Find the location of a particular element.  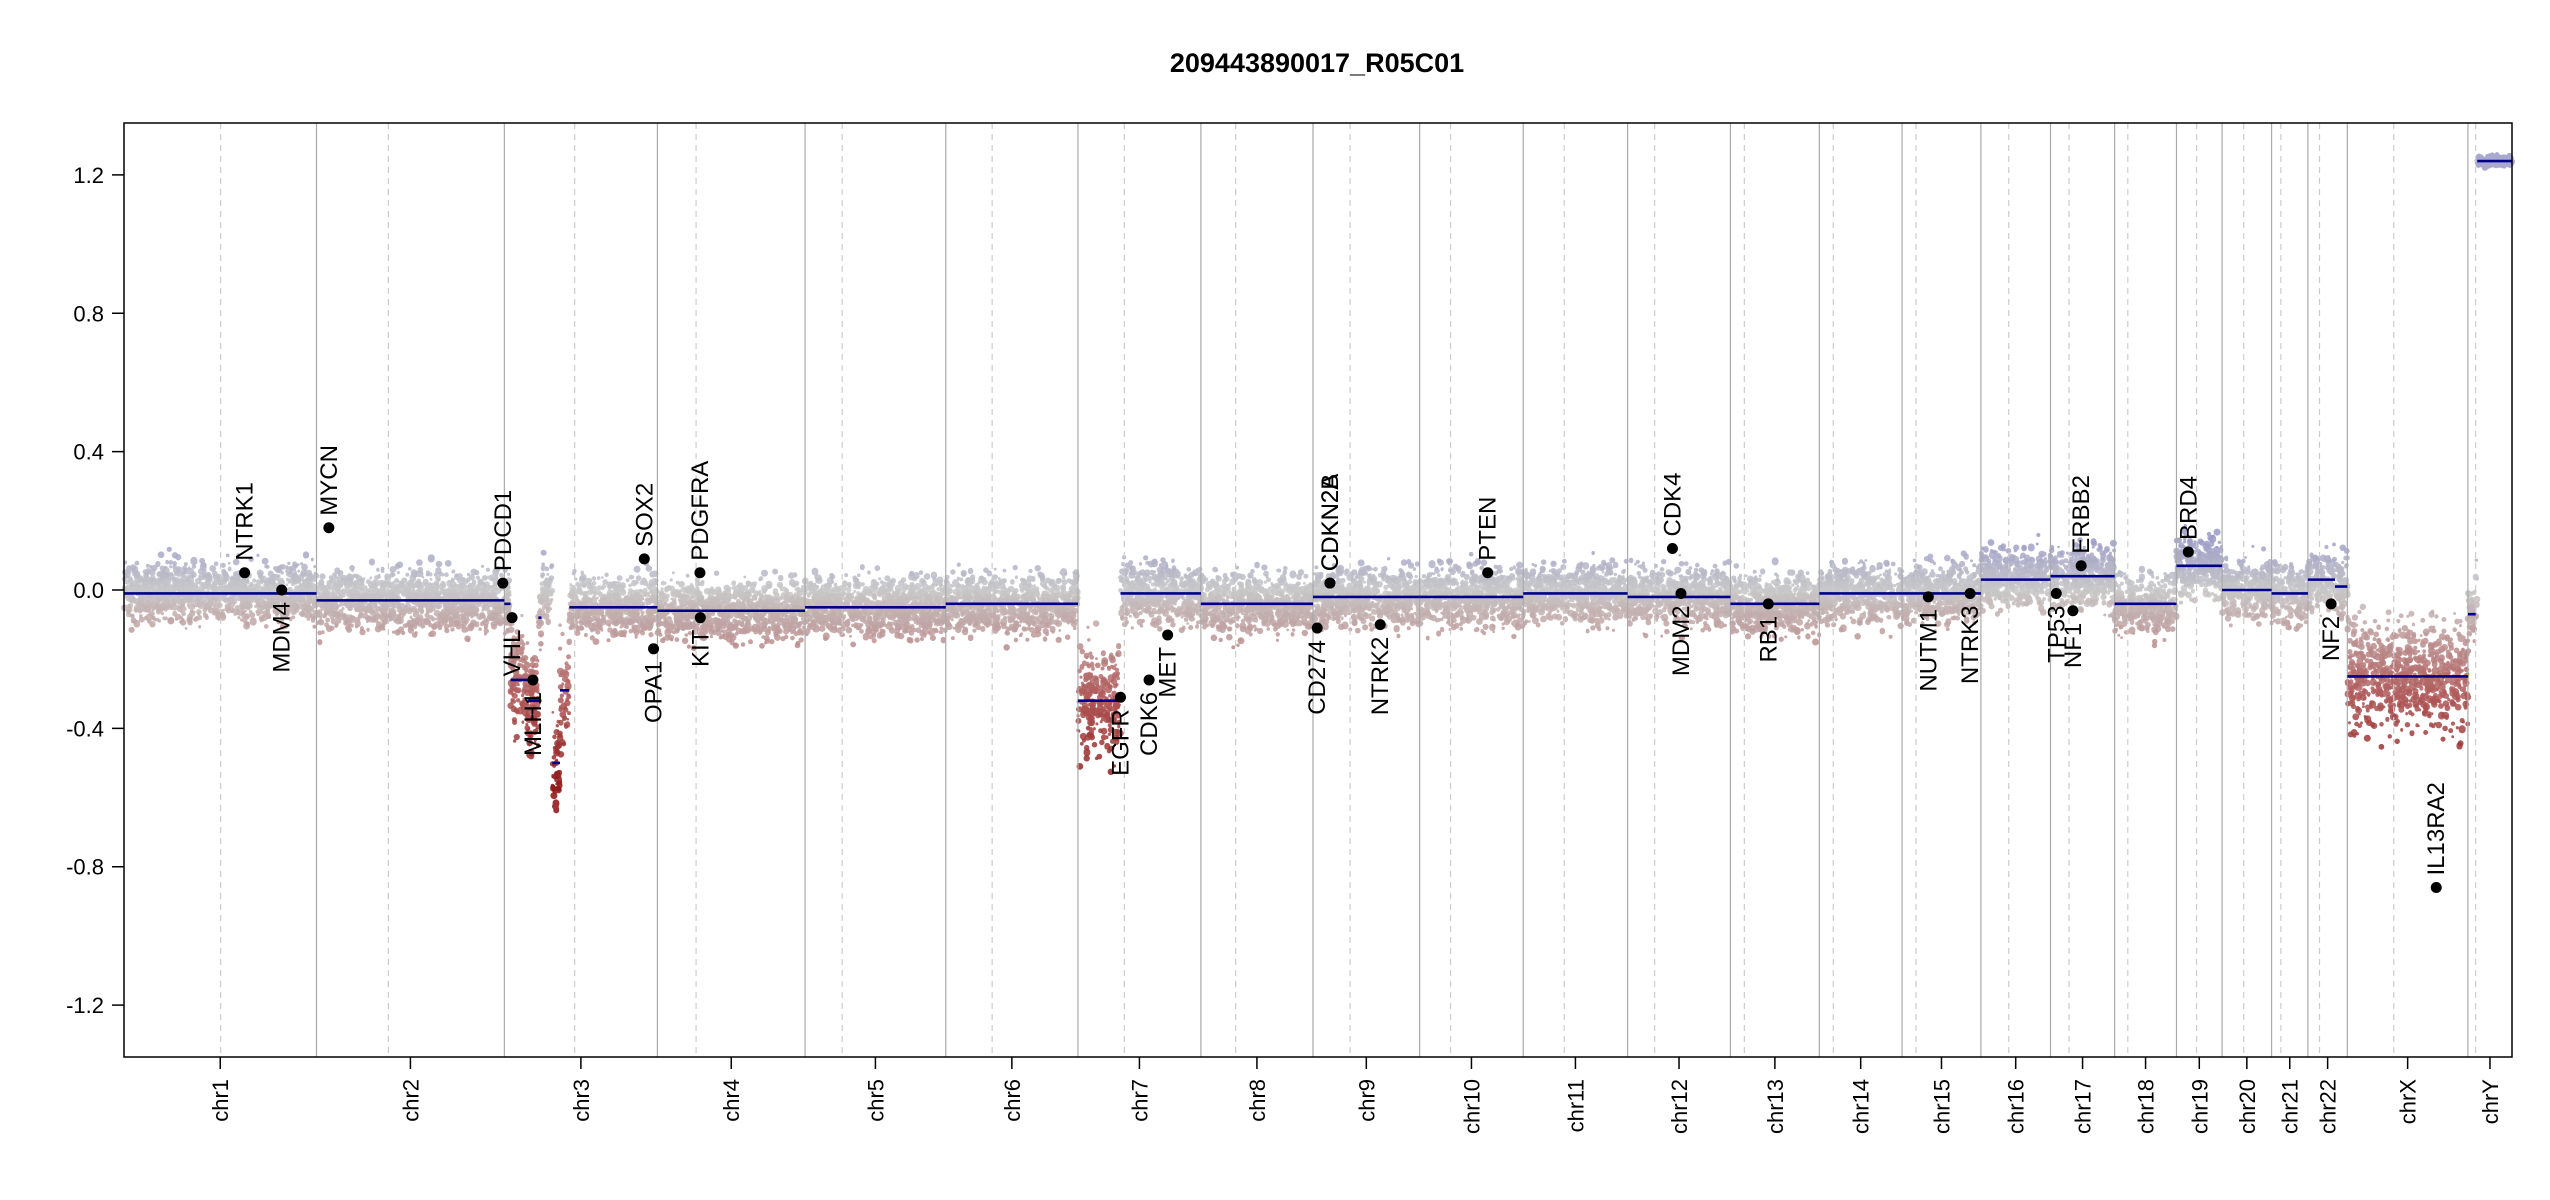

gene-label: CDK4 is located at coordinates (1672, 504).